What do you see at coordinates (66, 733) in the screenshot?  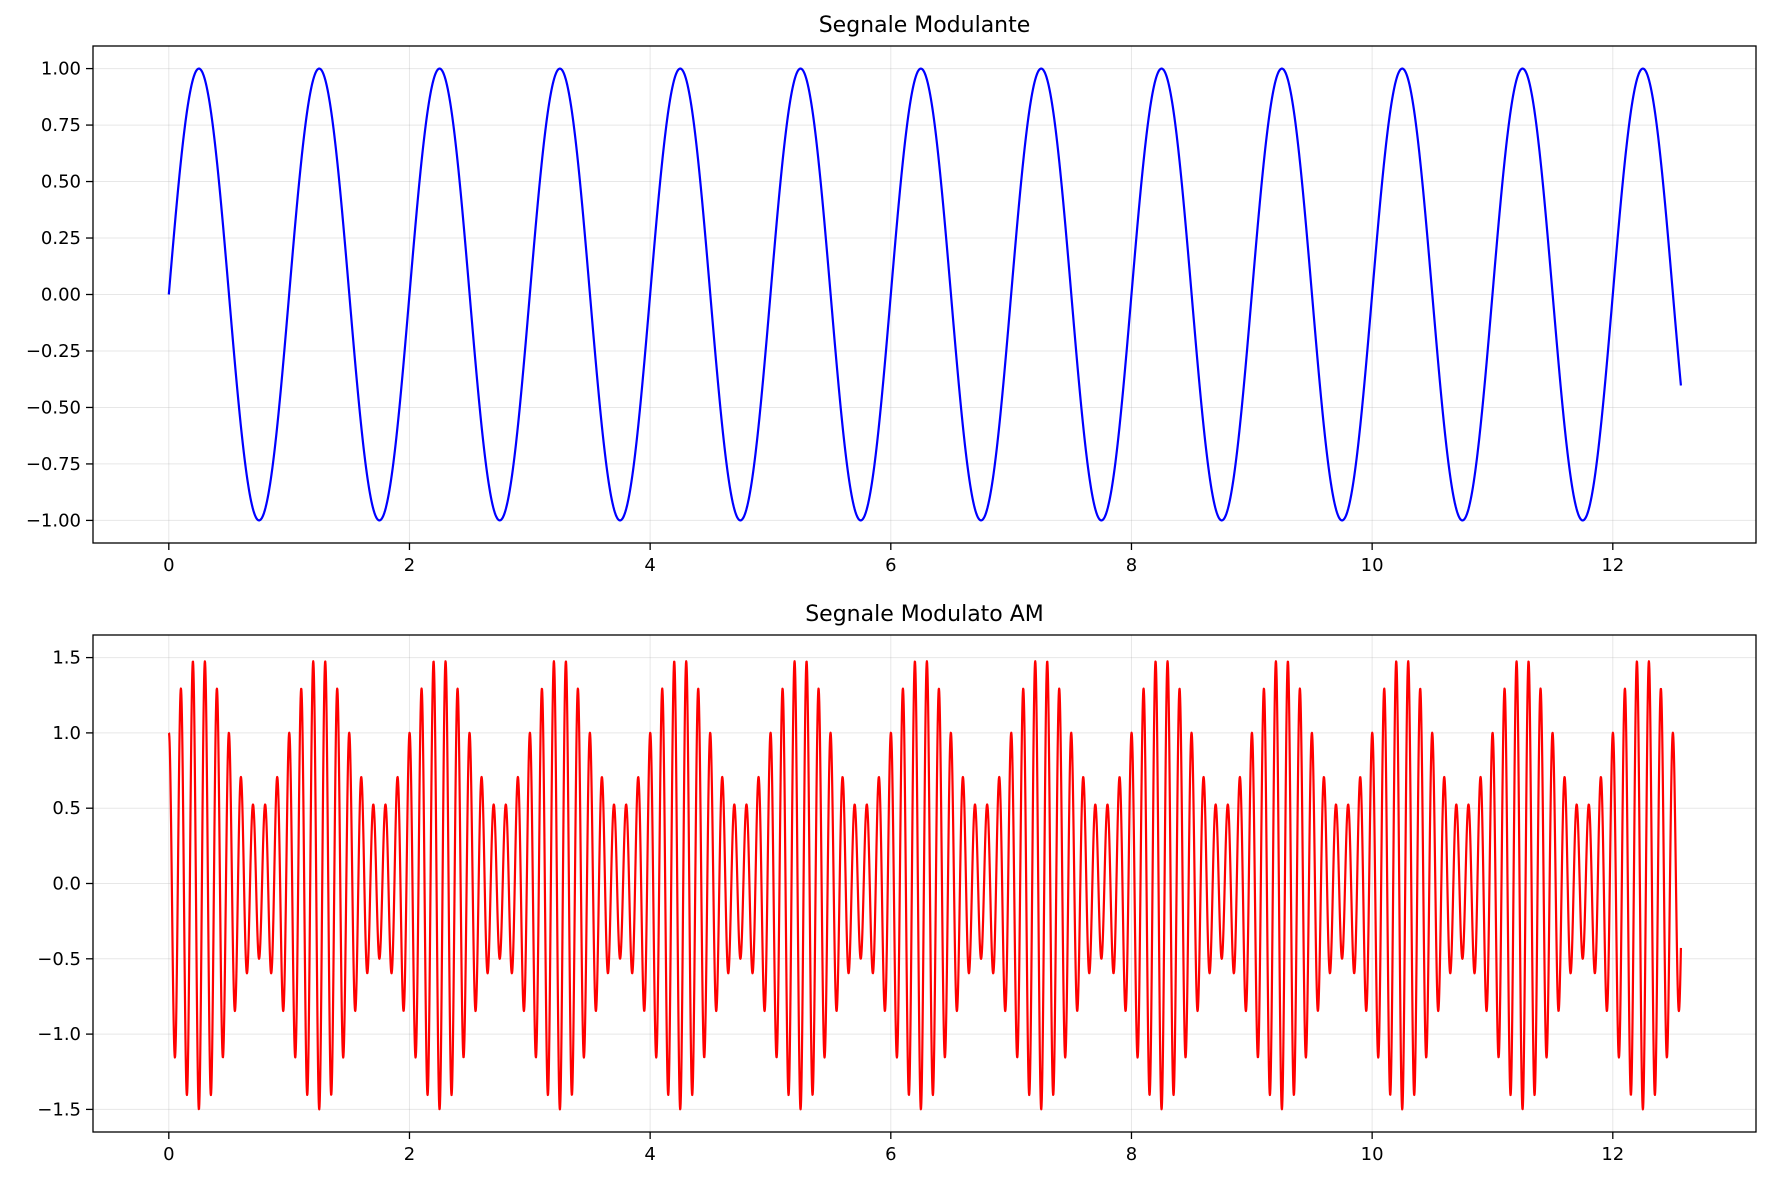 I see `y-tick-label: 1.0` at bounding box center [66, 733].